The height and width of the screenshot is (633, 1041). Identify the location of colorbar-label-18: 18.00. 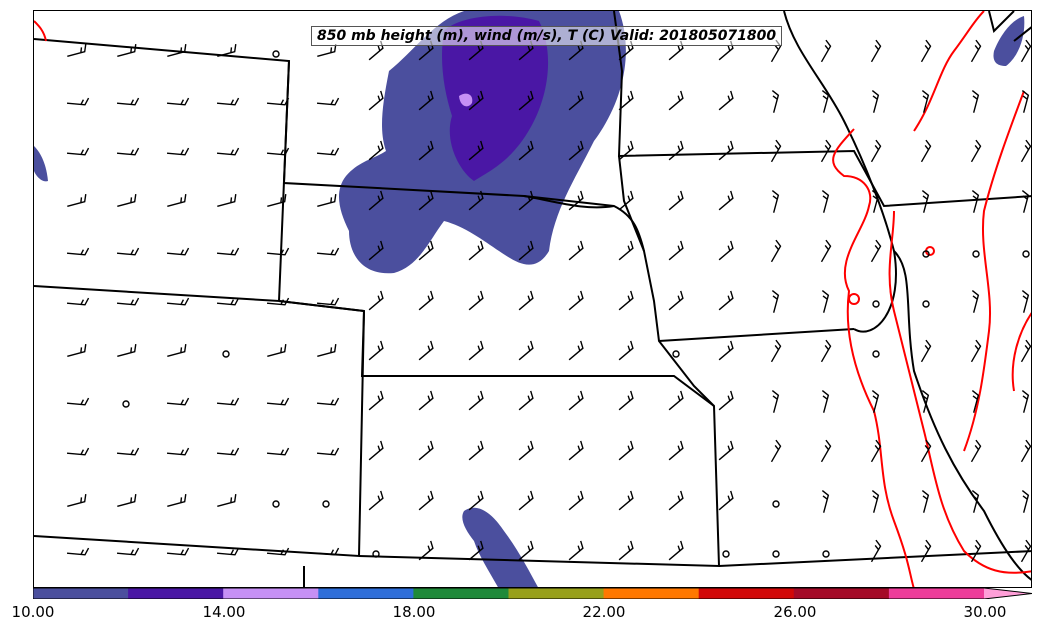
(414, 612).